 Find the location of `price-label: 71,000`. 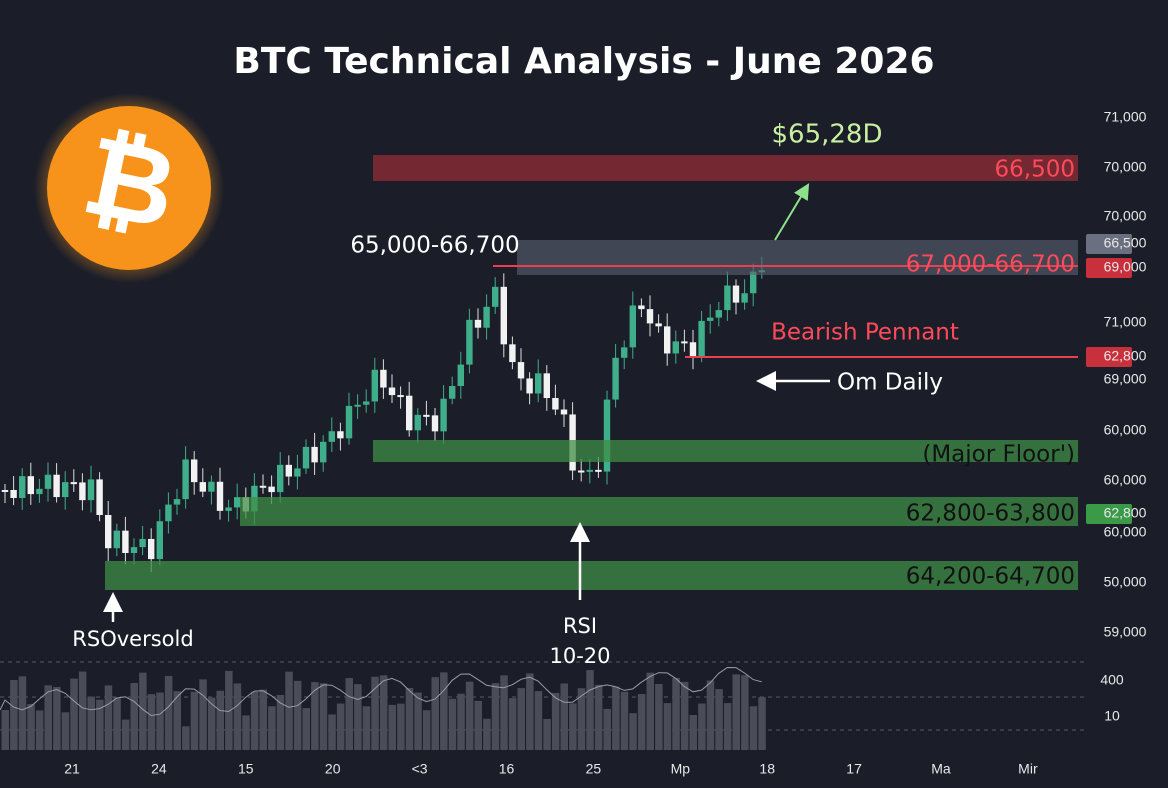

price-label: 71,000 is located at coordinates (1125, 322).